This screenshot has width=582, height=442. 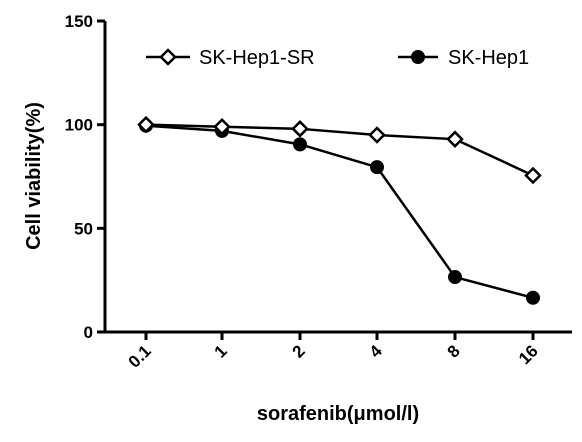 I want to click on x-tick-label-4: 4, so click(x=376, y=351).